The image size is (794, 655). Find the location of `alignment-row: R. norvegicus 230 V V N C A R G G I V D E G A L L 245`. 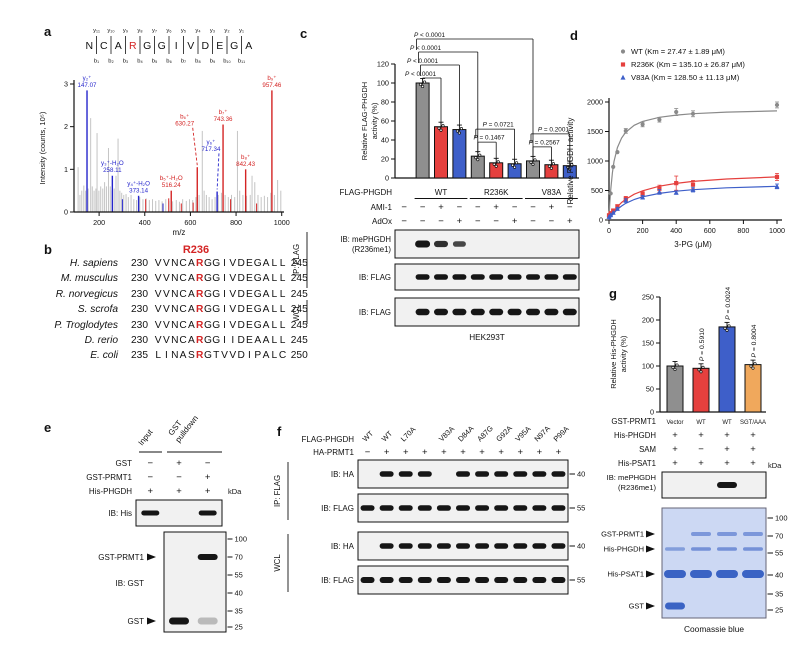

alignment-row: R. norvegicus 230 V V N C A R G G I V D E G A L L 245 is located at coordinates (169, 296).